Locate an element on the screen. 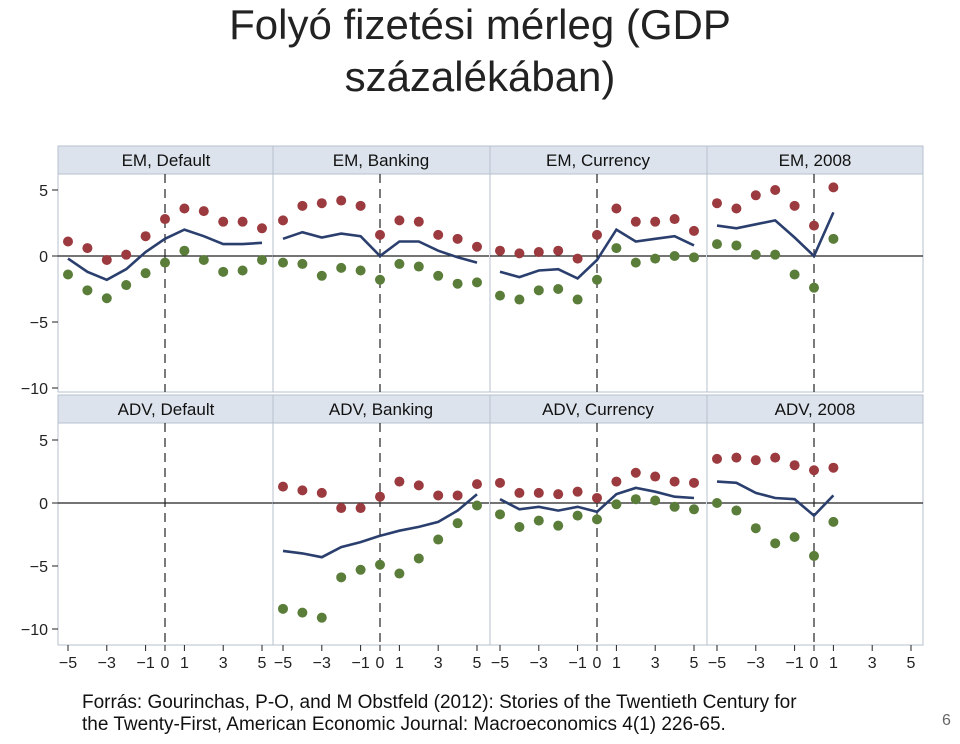 Image resolution: width=960 pixels, height=744 pixels. x-tick-label: −5 is located at coordinates (283, 663).